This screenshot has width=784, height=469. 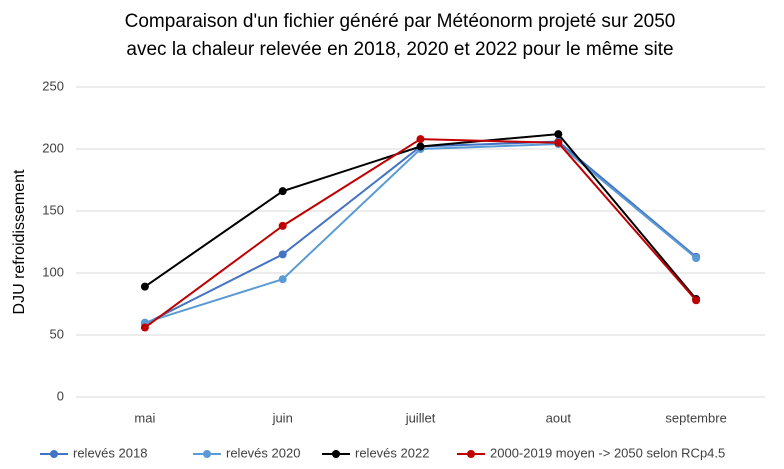 What do you see at coordinates (57, 333) in the screenshot?
I see `y-tick-label: 50` at bounding box center [57, 333].